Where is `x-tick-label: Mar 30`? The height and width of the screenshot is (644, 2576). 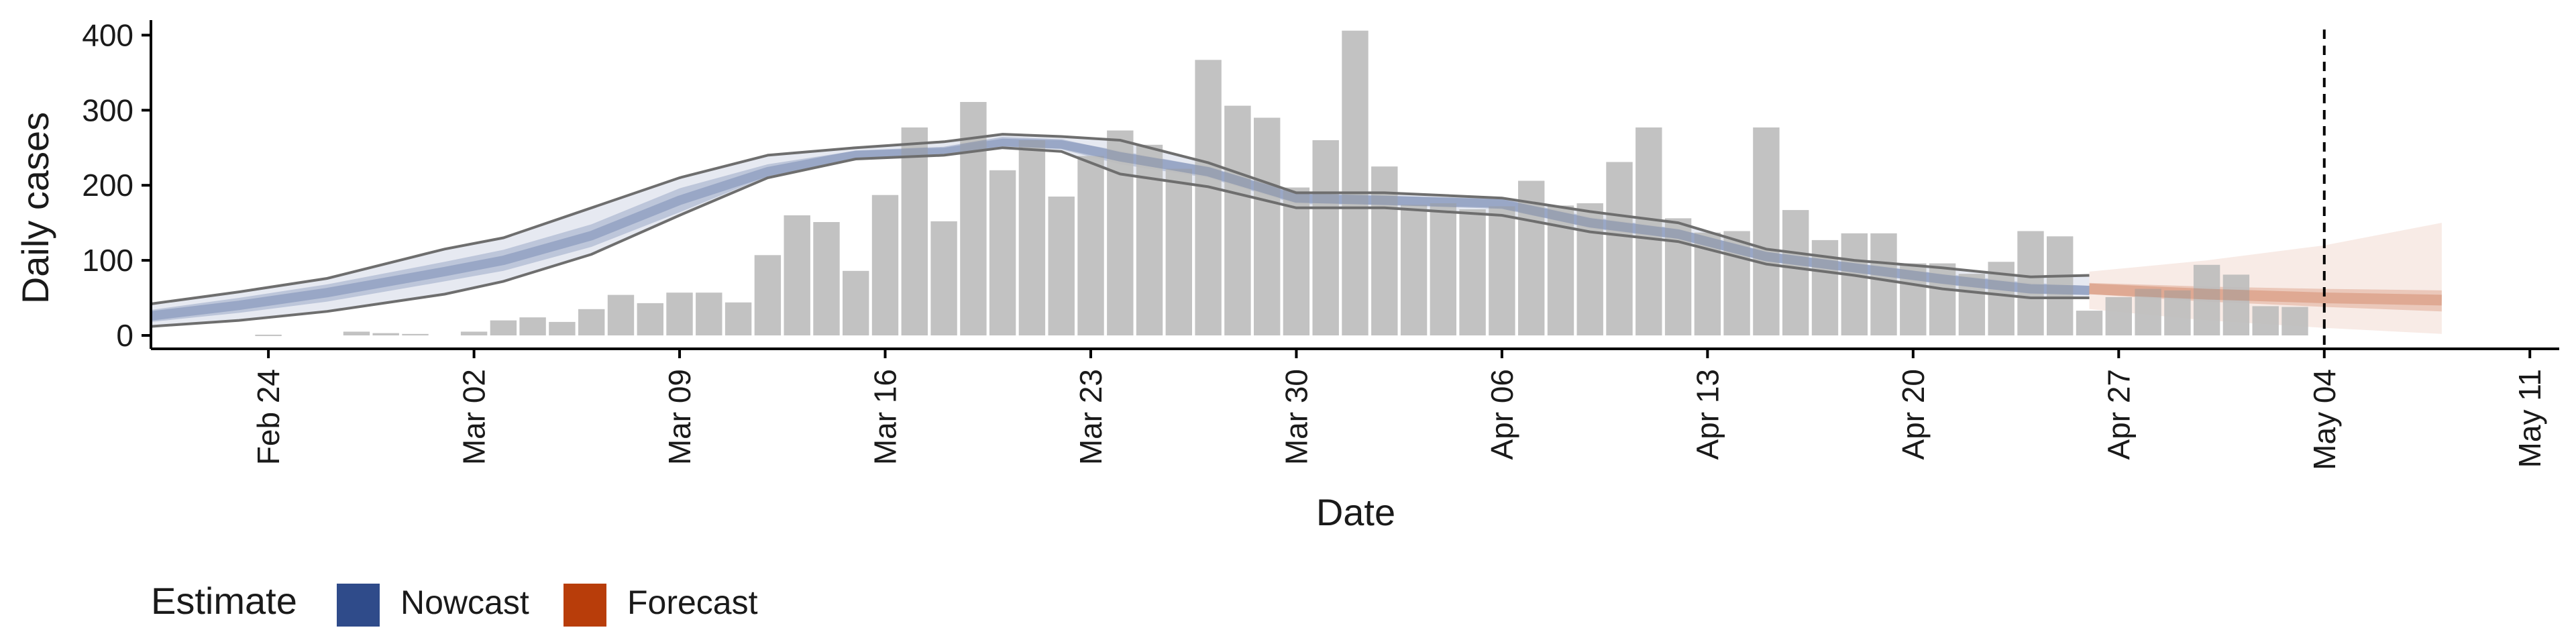 x-tick-label: Mar 30 is located at coordinates (1296, 417).